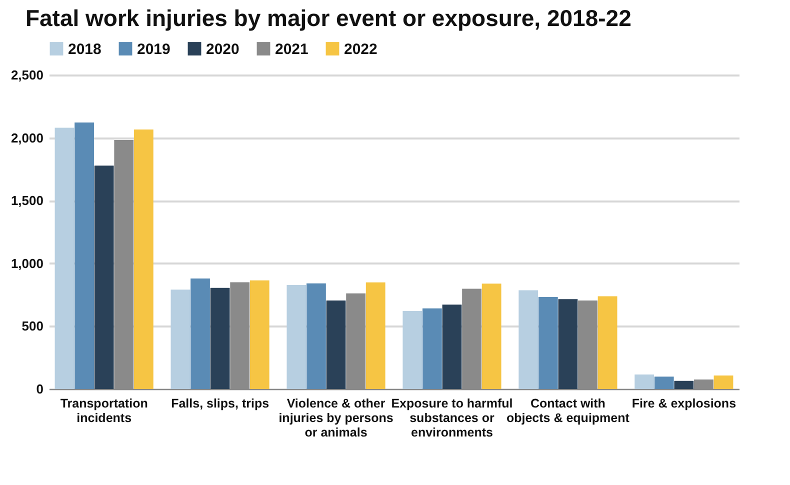 This screenshot has height=485, width=790. What do you see at coordinates (223, 49) in the screenshot?
I see `legend-label: 2020` at bounding box center [223, 49].